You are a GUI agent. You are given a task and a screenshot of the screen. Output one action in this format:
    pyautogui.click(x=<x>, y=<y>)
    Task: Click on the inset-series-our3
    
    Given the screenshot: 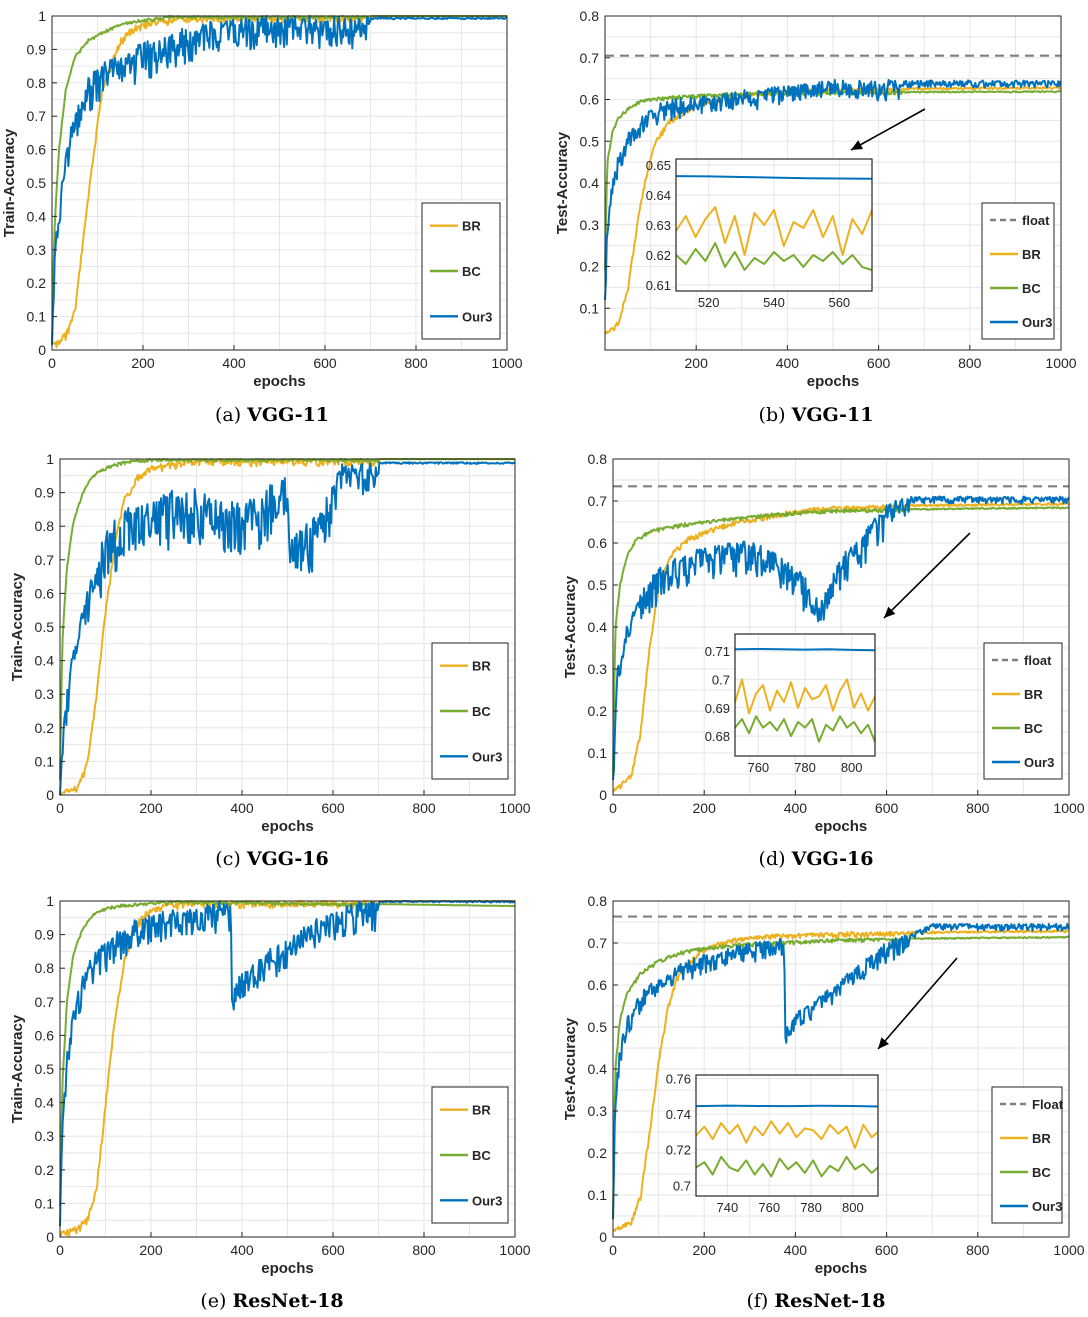 What is the action you would take?
    pyautogui.click(x=805, y=650)
    